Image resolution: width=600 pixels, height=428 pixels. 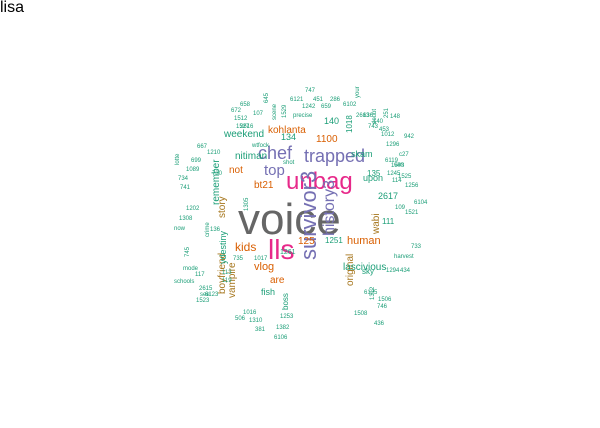 I want to click on word-small: 506, so click(x=240, y=319).